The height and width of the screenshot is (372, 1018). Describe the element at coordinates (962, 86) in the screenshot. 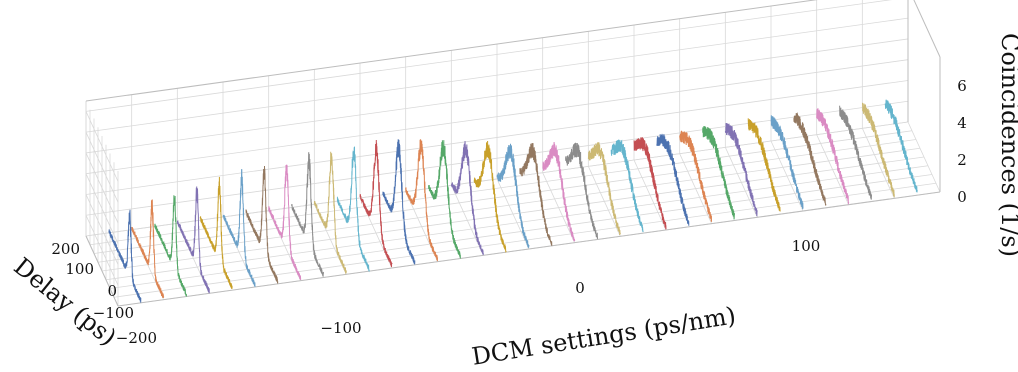

I see `z-tick-label: 6` at that location.